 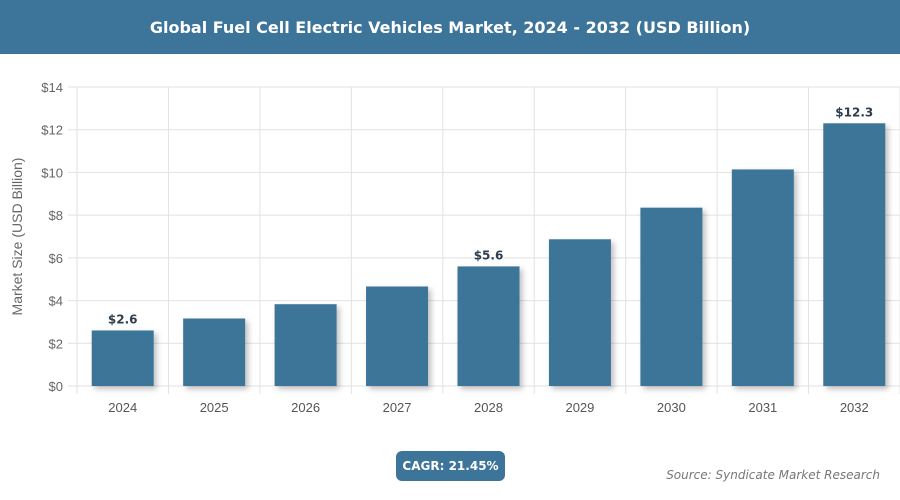 I want to click on bar-2027, so click(x=397, y=336).